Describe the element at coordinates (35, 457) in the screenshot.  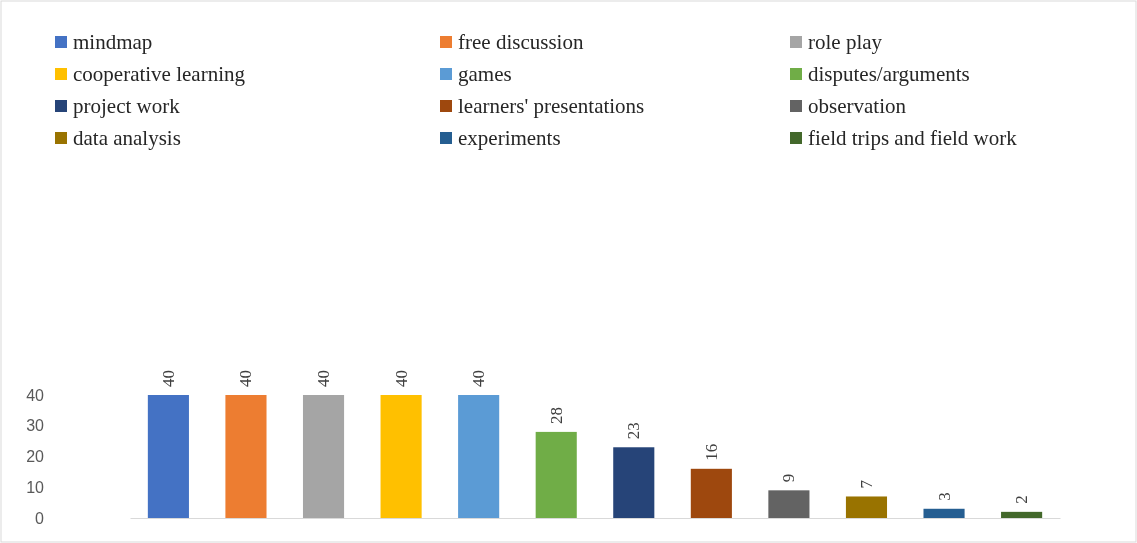
I see `y-tick-label: 20` at that location.